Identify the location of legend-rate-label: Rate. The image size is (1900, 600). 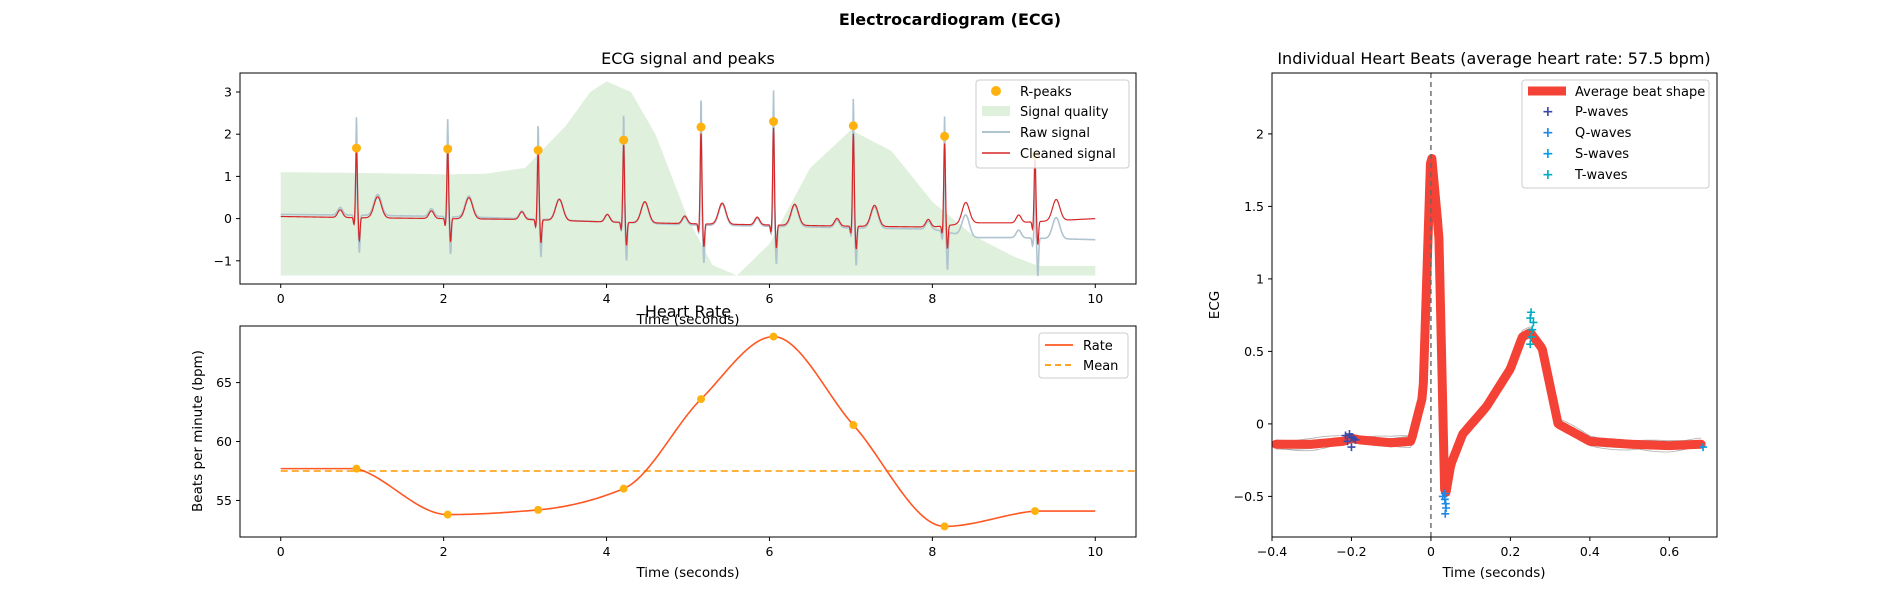
(1098, 346).